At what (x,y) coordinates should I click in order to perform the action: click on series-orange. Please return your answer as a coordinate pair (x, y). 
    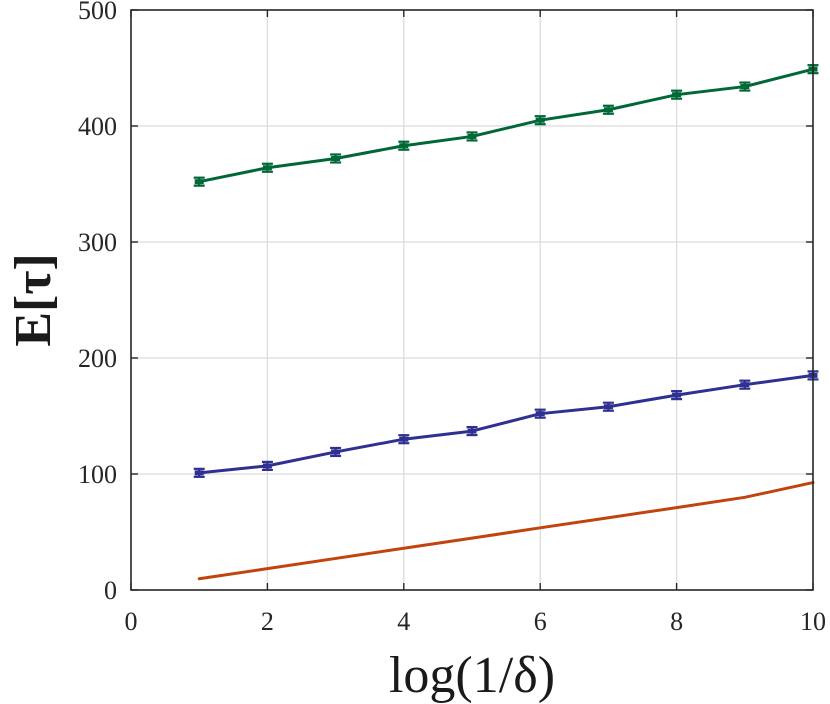
    Looking at the image, I should click on (506, 531).